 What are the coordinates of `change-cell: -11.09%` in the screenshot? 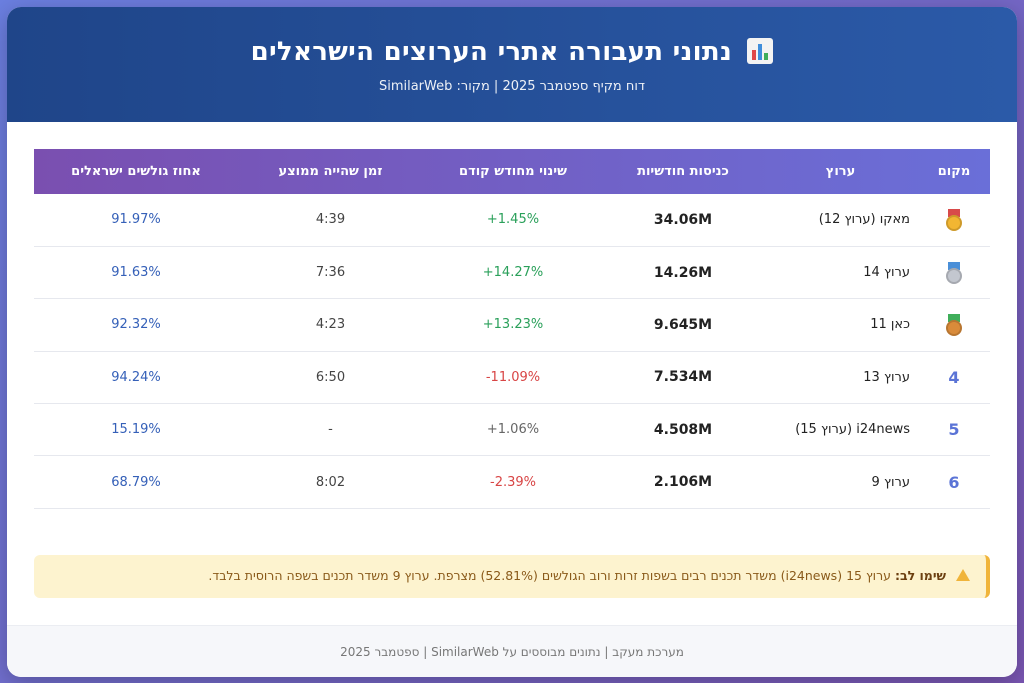 It's located at (513, 377).